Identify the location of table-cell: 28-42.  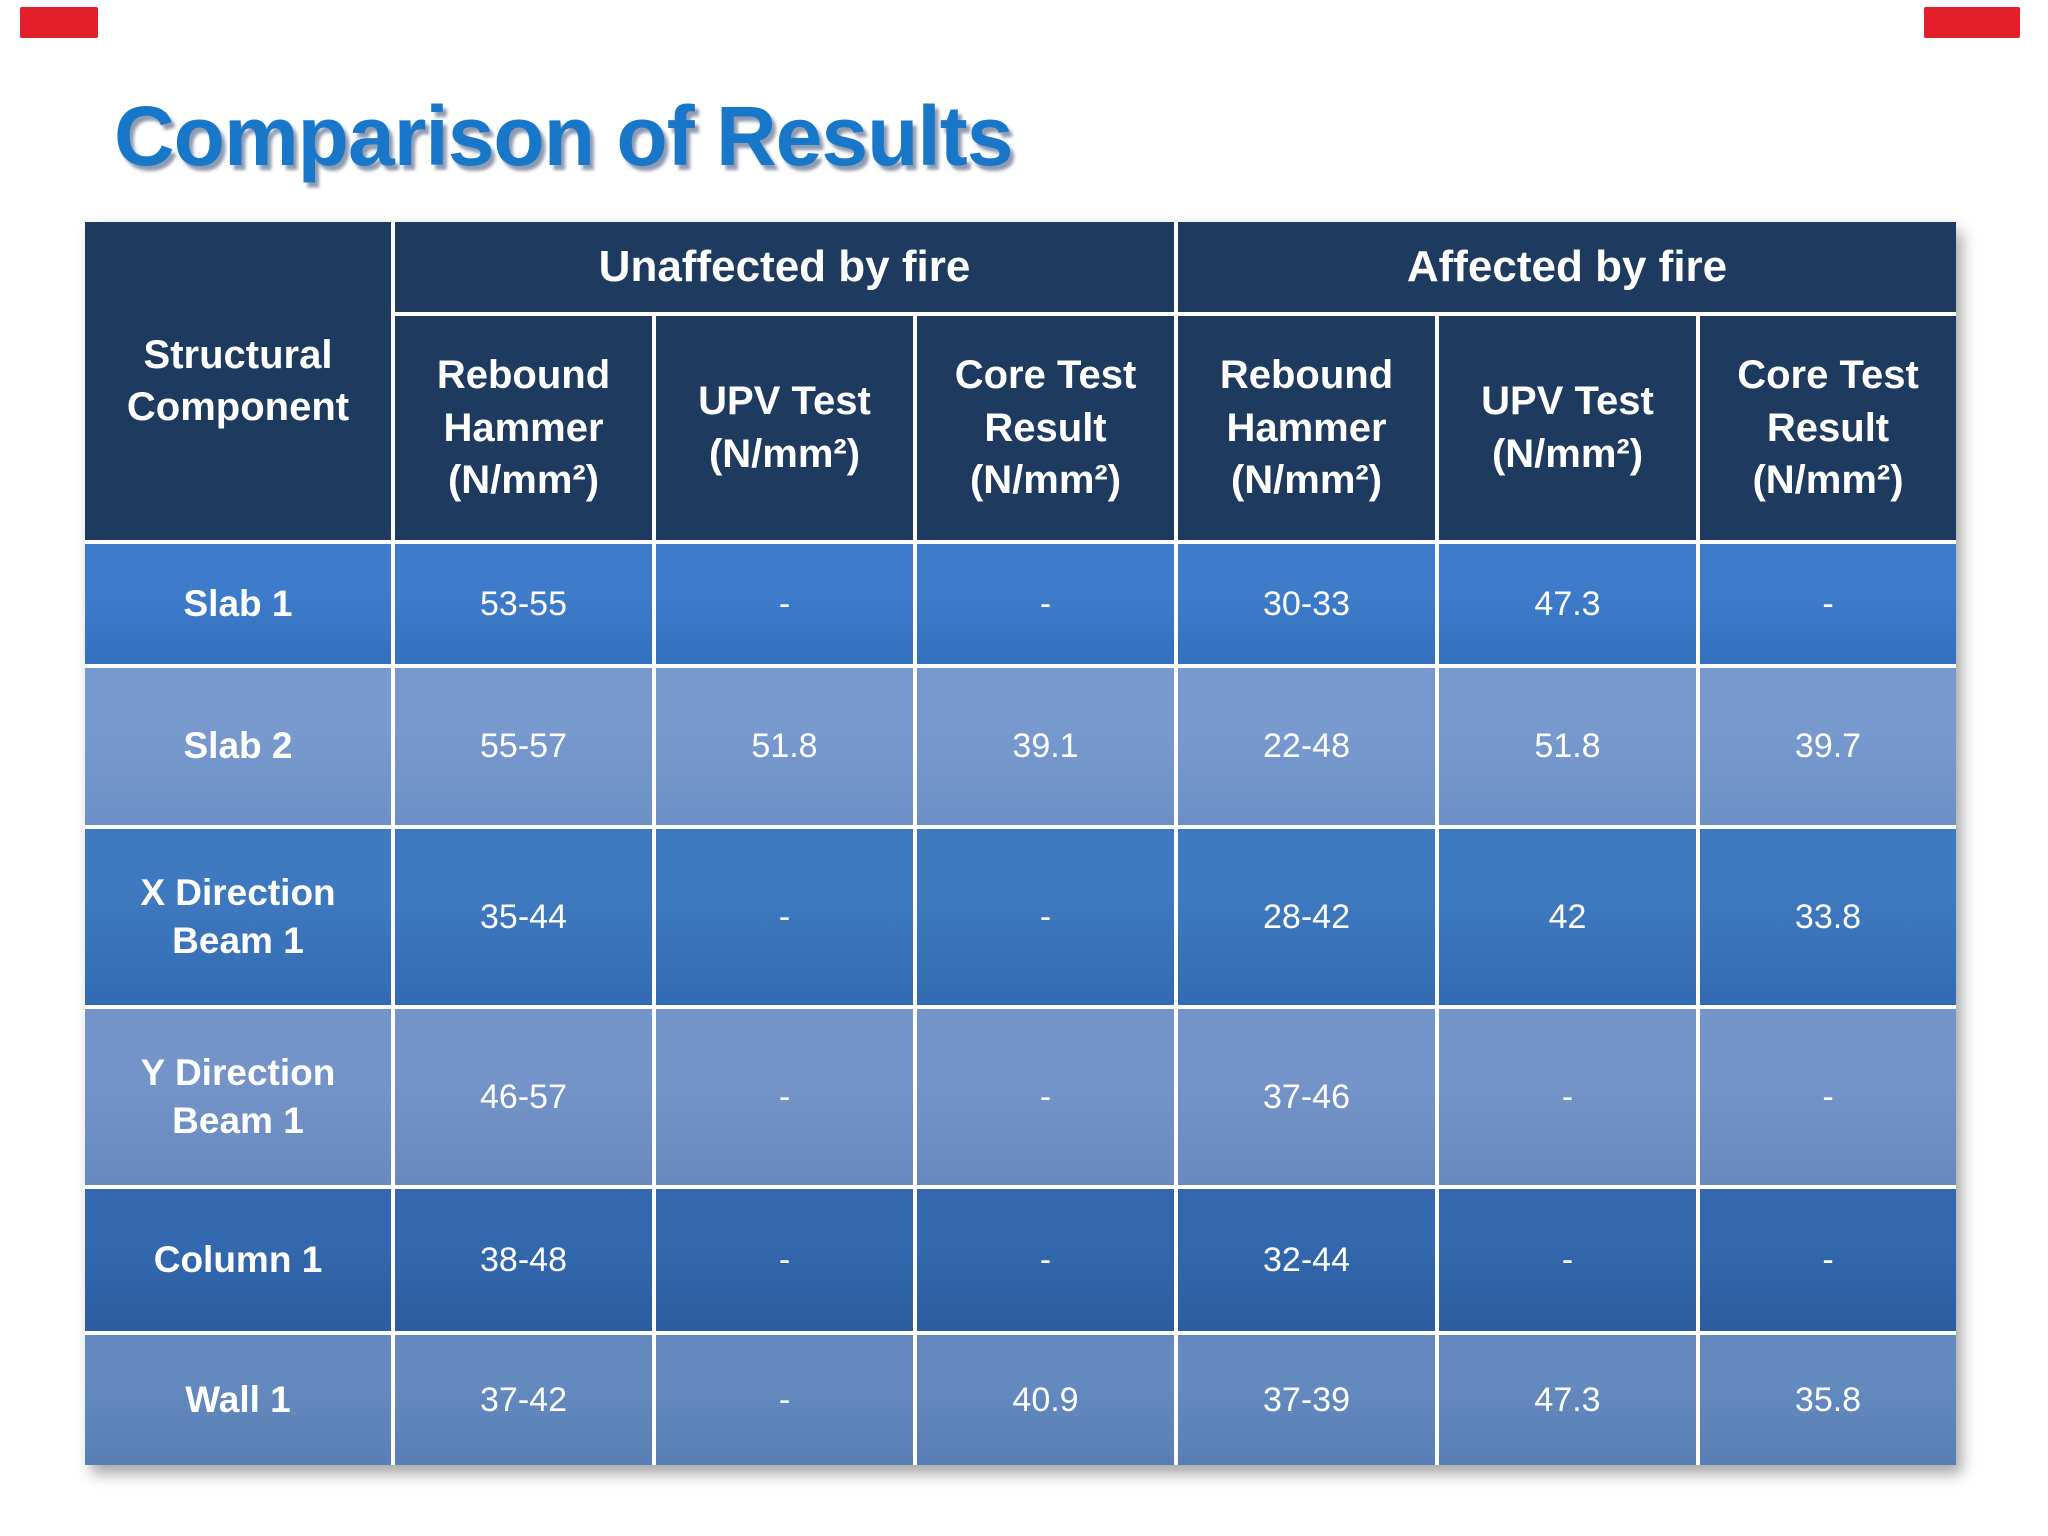
(1306, 917).